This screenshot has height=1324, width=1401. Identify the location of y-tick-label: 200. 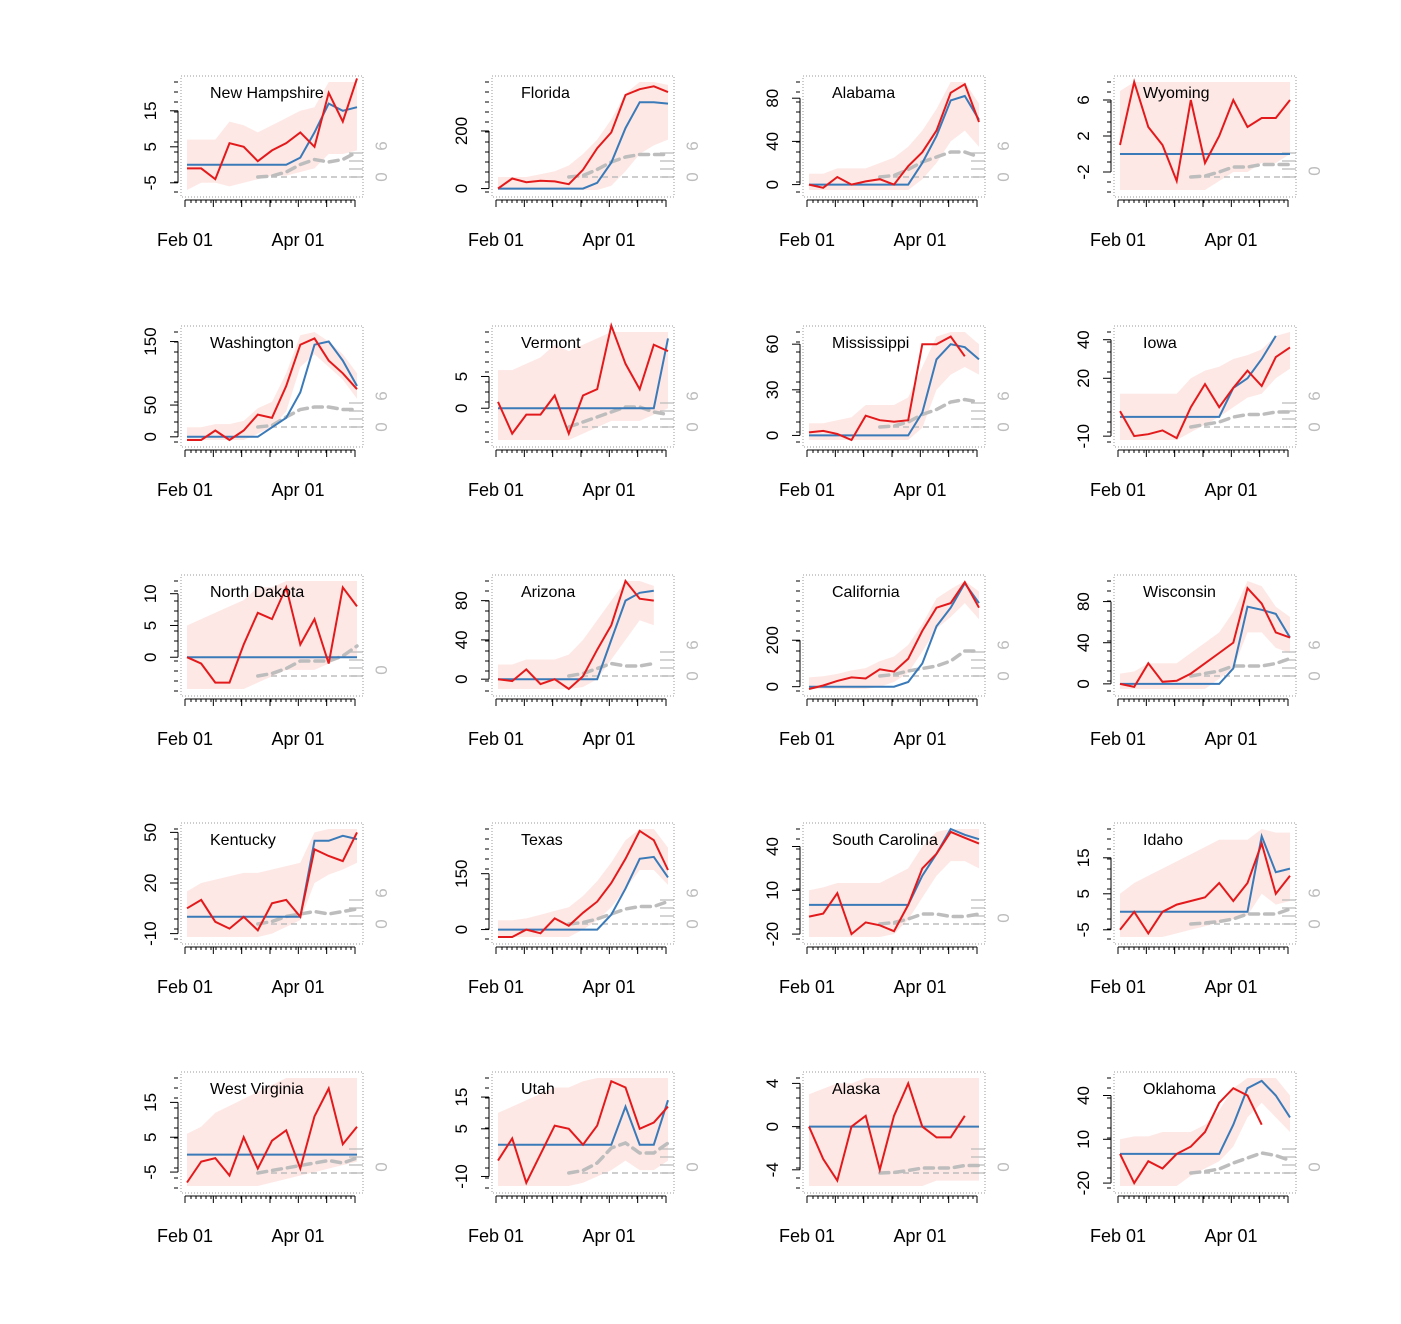
(461, 131).